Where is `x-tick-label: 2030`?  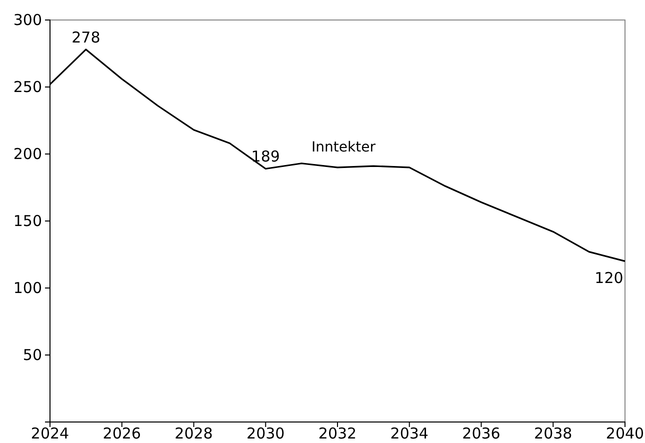
x-tick-label: 2030 is located at coordinates (265, 433).